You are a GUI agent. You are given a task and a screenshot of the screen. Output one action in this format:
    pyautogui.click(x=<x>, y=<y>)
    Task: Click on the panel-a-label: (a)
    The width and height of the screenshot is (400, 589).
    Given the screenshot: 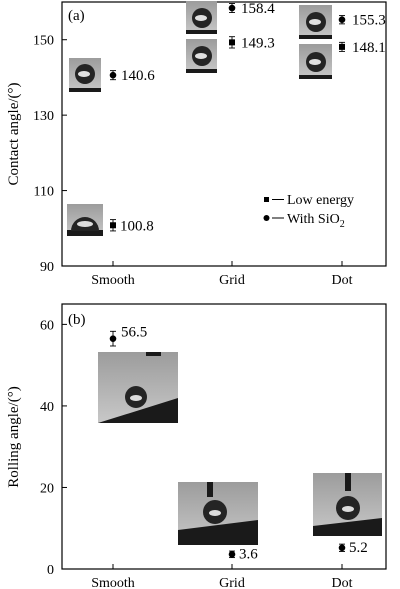 What is the action you would take?
    pyautogui.click(x=76, y=16)
    